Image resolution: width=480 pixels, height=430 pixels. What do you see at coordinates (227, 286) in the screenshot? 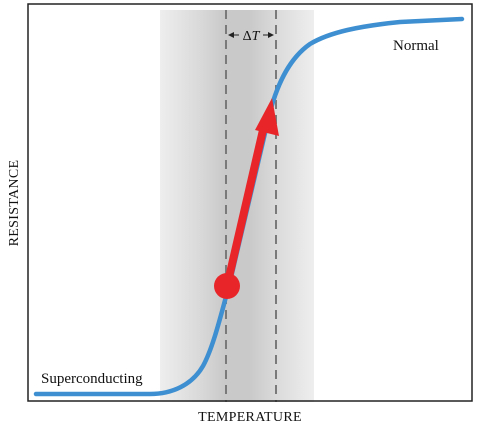
I see `start-marker-icon` at bounding box center [227, 286].